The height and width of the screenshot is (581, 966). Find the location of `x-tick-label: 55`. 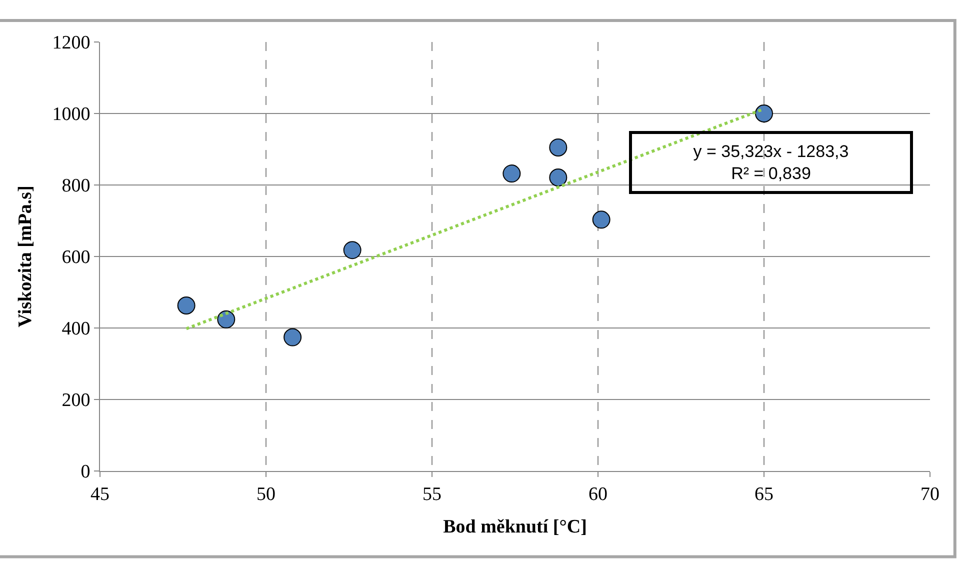

x-tick-label: 55 is located at coordinates (432, 494).